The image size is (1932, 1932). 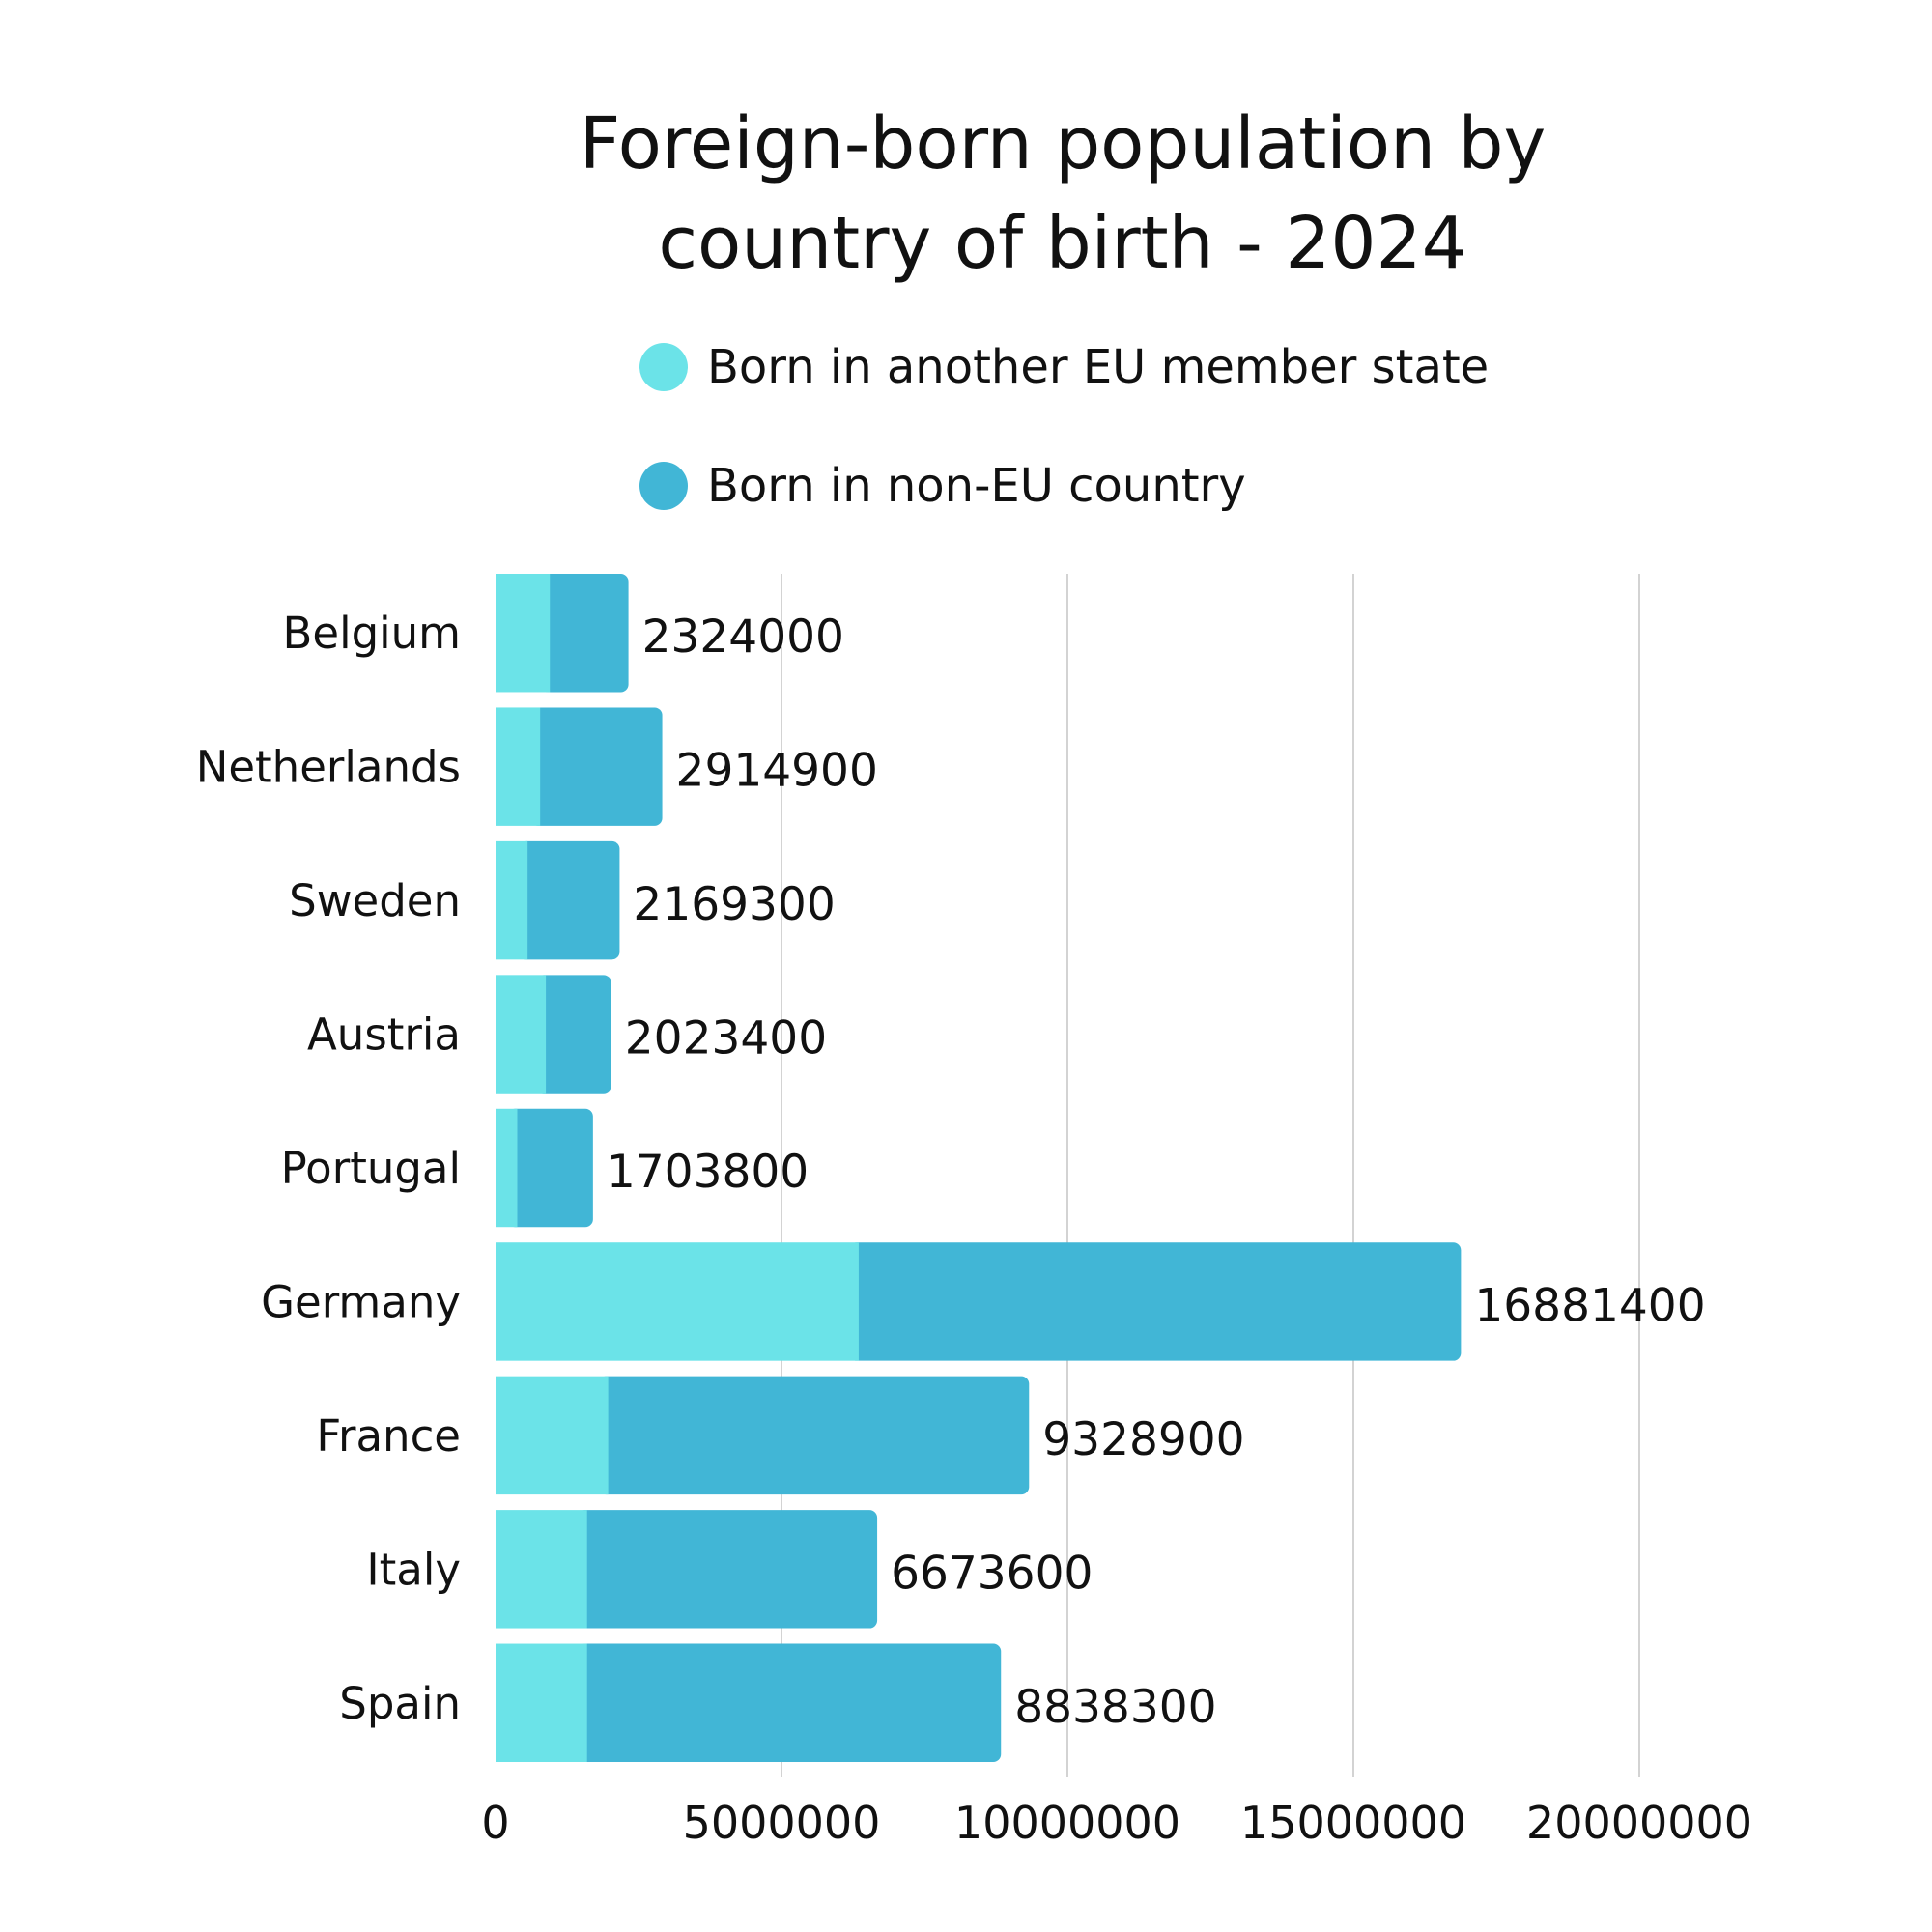 What do you see at coordinates (663, 367) in the screenshot?
I see `legend-swatch-eu` at bounding box center [663, 367].